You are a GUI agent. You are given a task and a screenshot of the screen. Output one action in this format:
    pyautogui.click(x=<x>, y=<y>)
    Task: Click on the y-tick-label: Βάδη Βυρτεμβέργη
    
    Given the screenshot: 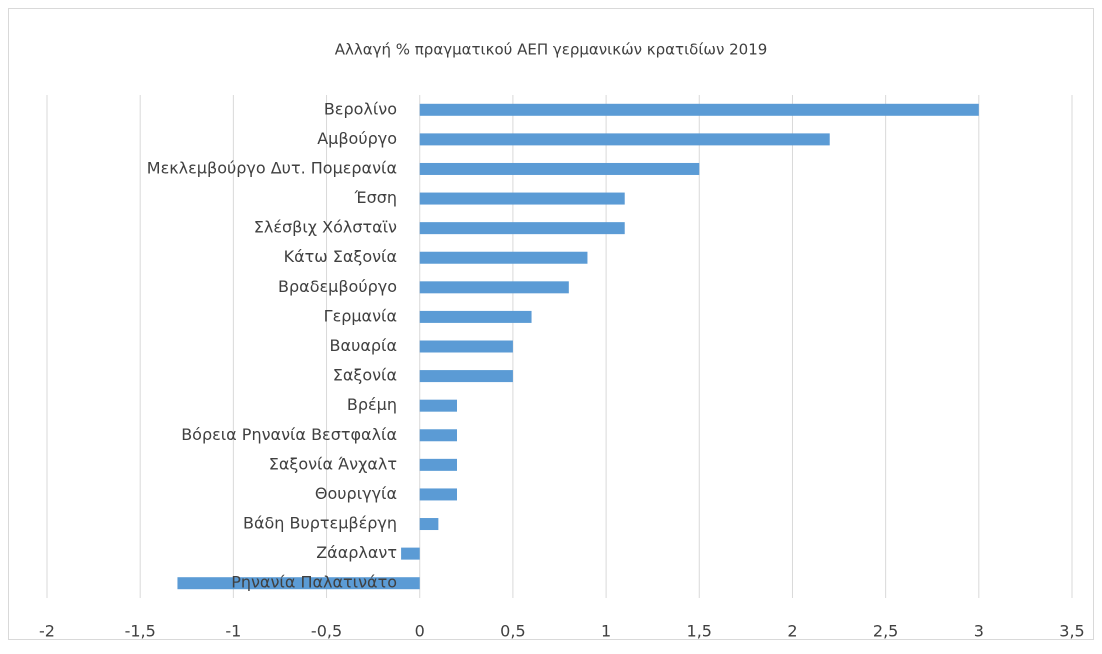 What is the action you would take?
    pyautogui.click(x=320, y=523)
    